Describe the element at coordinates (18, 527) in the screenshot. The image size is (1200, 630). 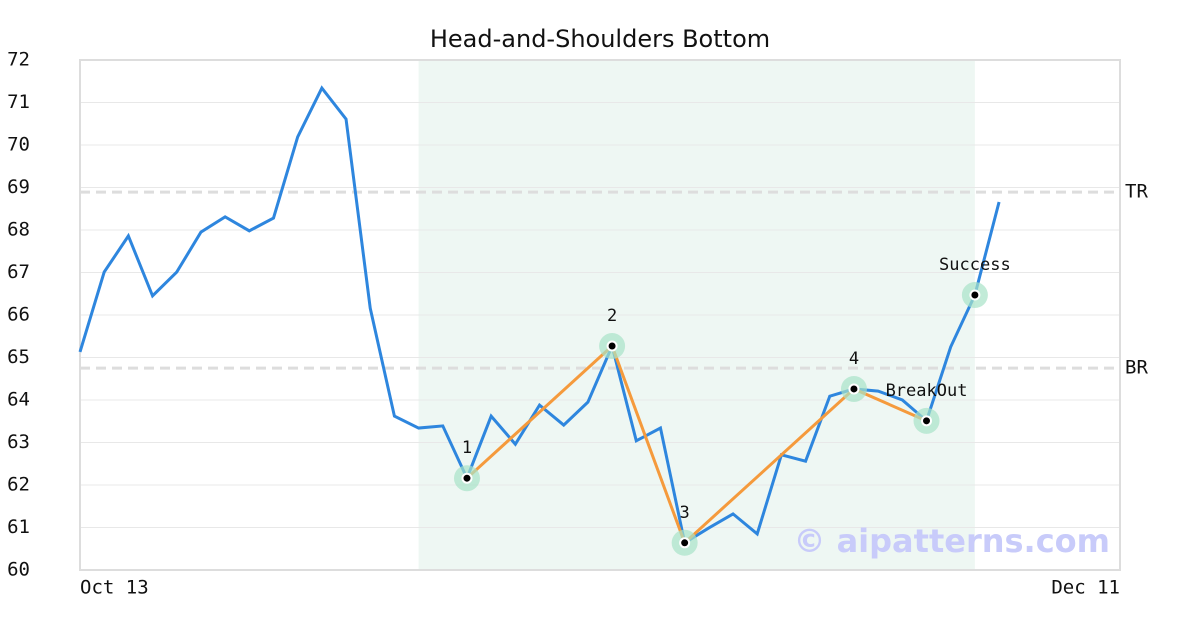
I see `y-tick-label: 61` at that location.